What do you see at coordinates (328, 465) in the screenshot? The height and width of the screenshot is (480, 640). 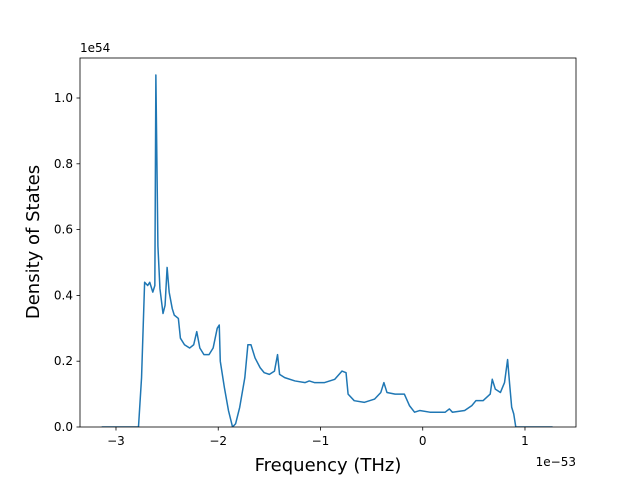 I see `x-axis-label: Frequency (THz)` at bounding box center [328, 465].